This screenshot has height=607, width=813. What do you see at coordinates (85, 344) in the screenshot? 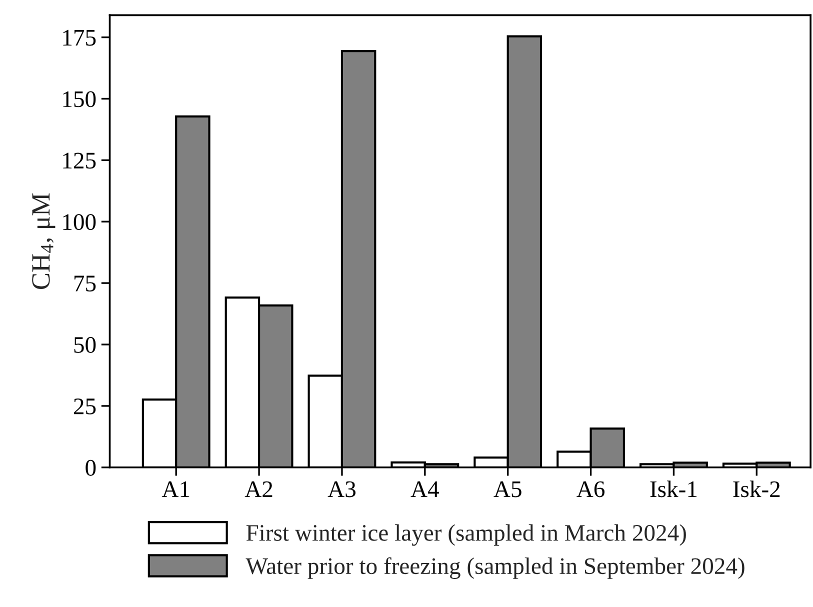
I see `y-tick-label: 50` at bounding box center [85, 344].